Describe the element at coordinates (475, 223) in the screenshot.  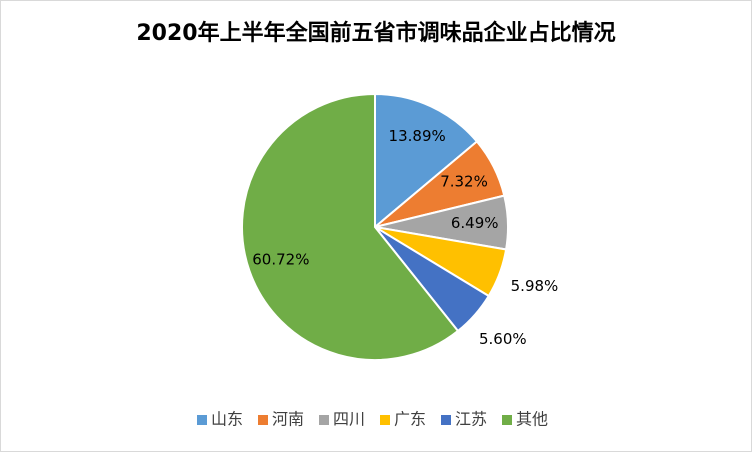
I see `data-label: 6.49%` at that location.